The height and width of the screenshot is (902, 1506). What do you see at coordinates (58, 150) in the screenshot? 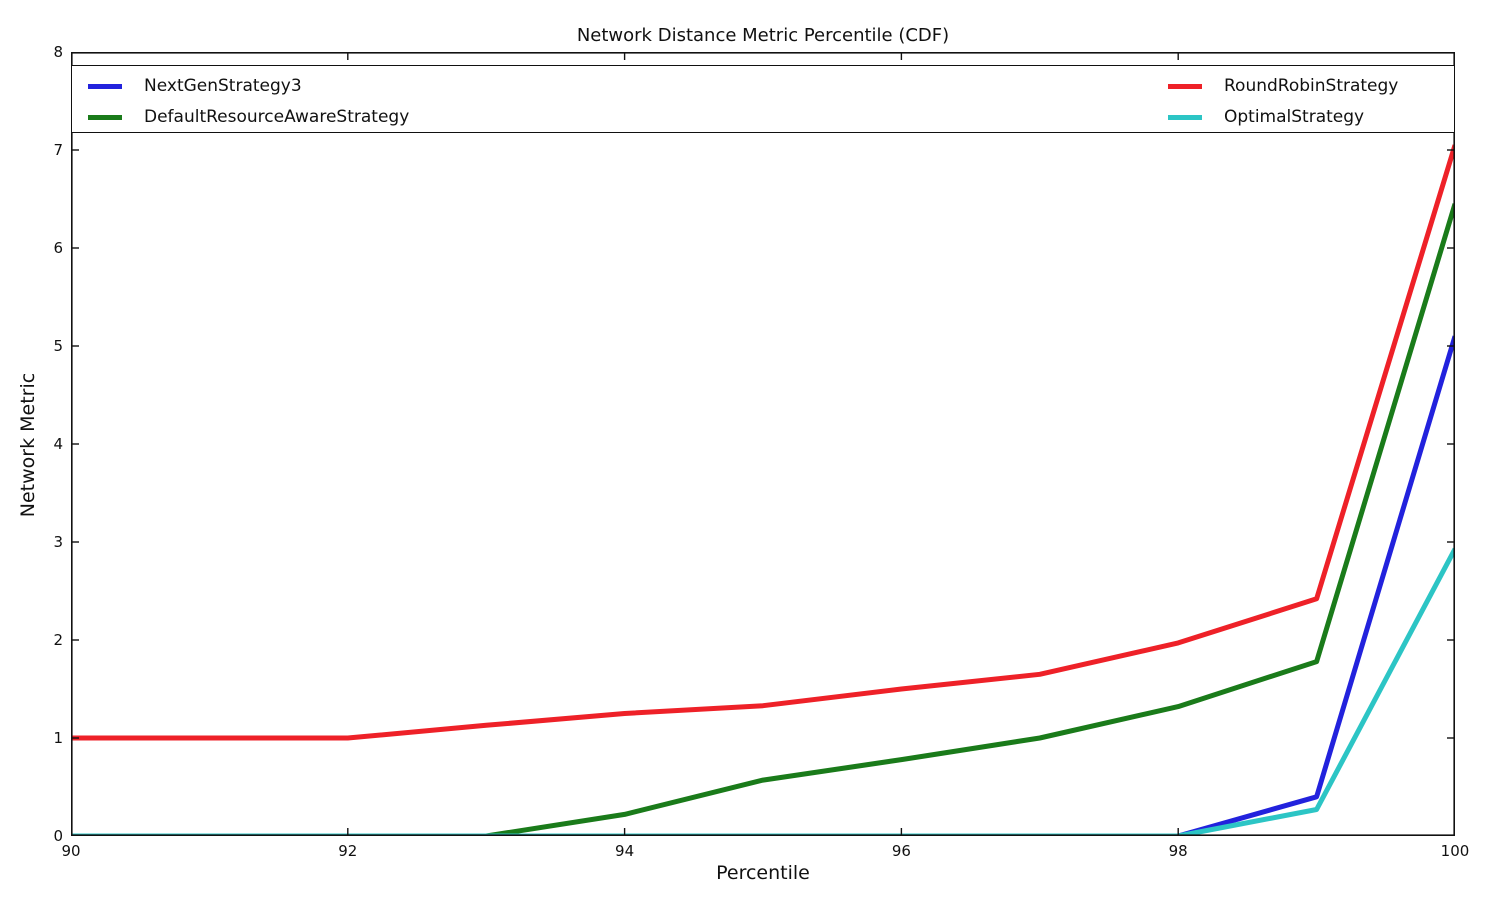
I see `y-tick-label: 7` at bounding box center [58, 150].